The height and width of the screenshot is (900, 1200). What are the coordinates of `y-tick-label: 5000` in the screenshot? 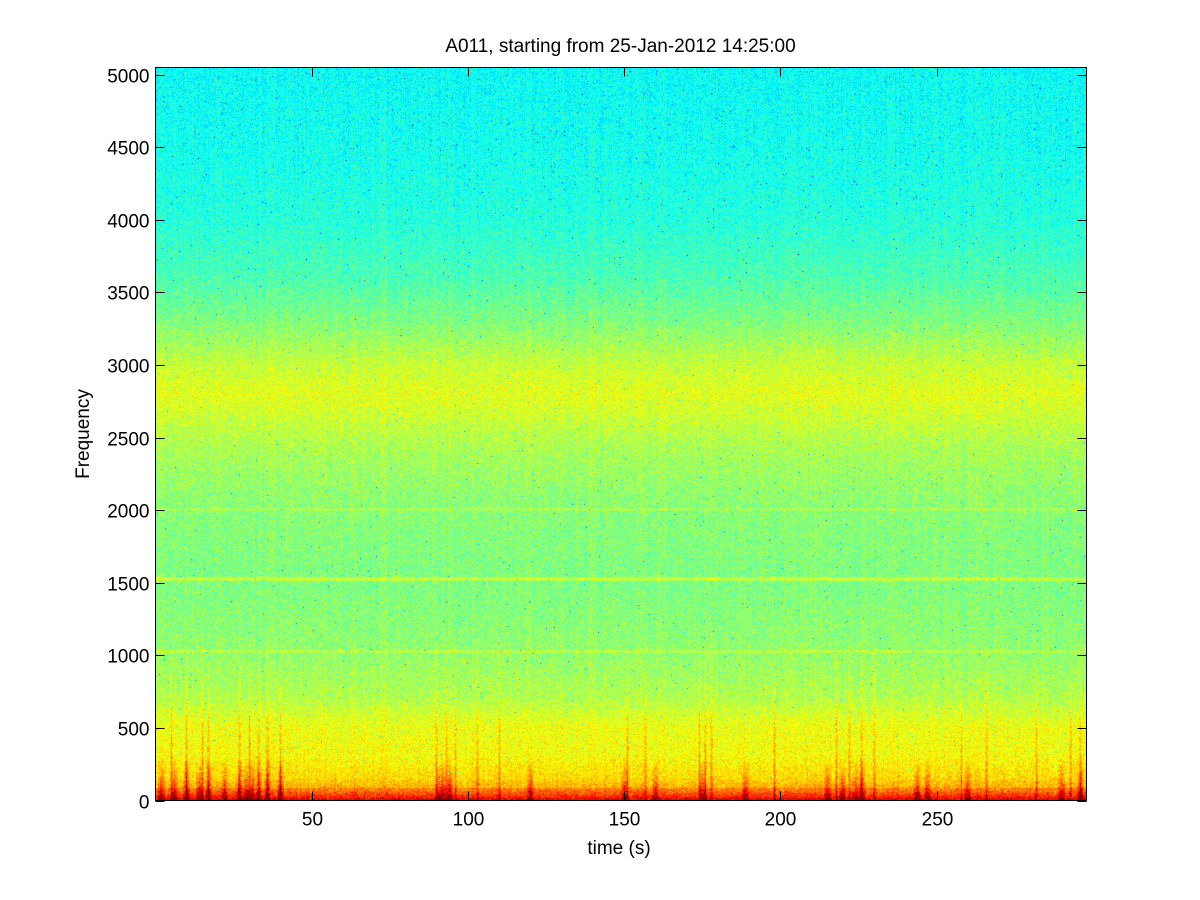 It's located at (128, 77).